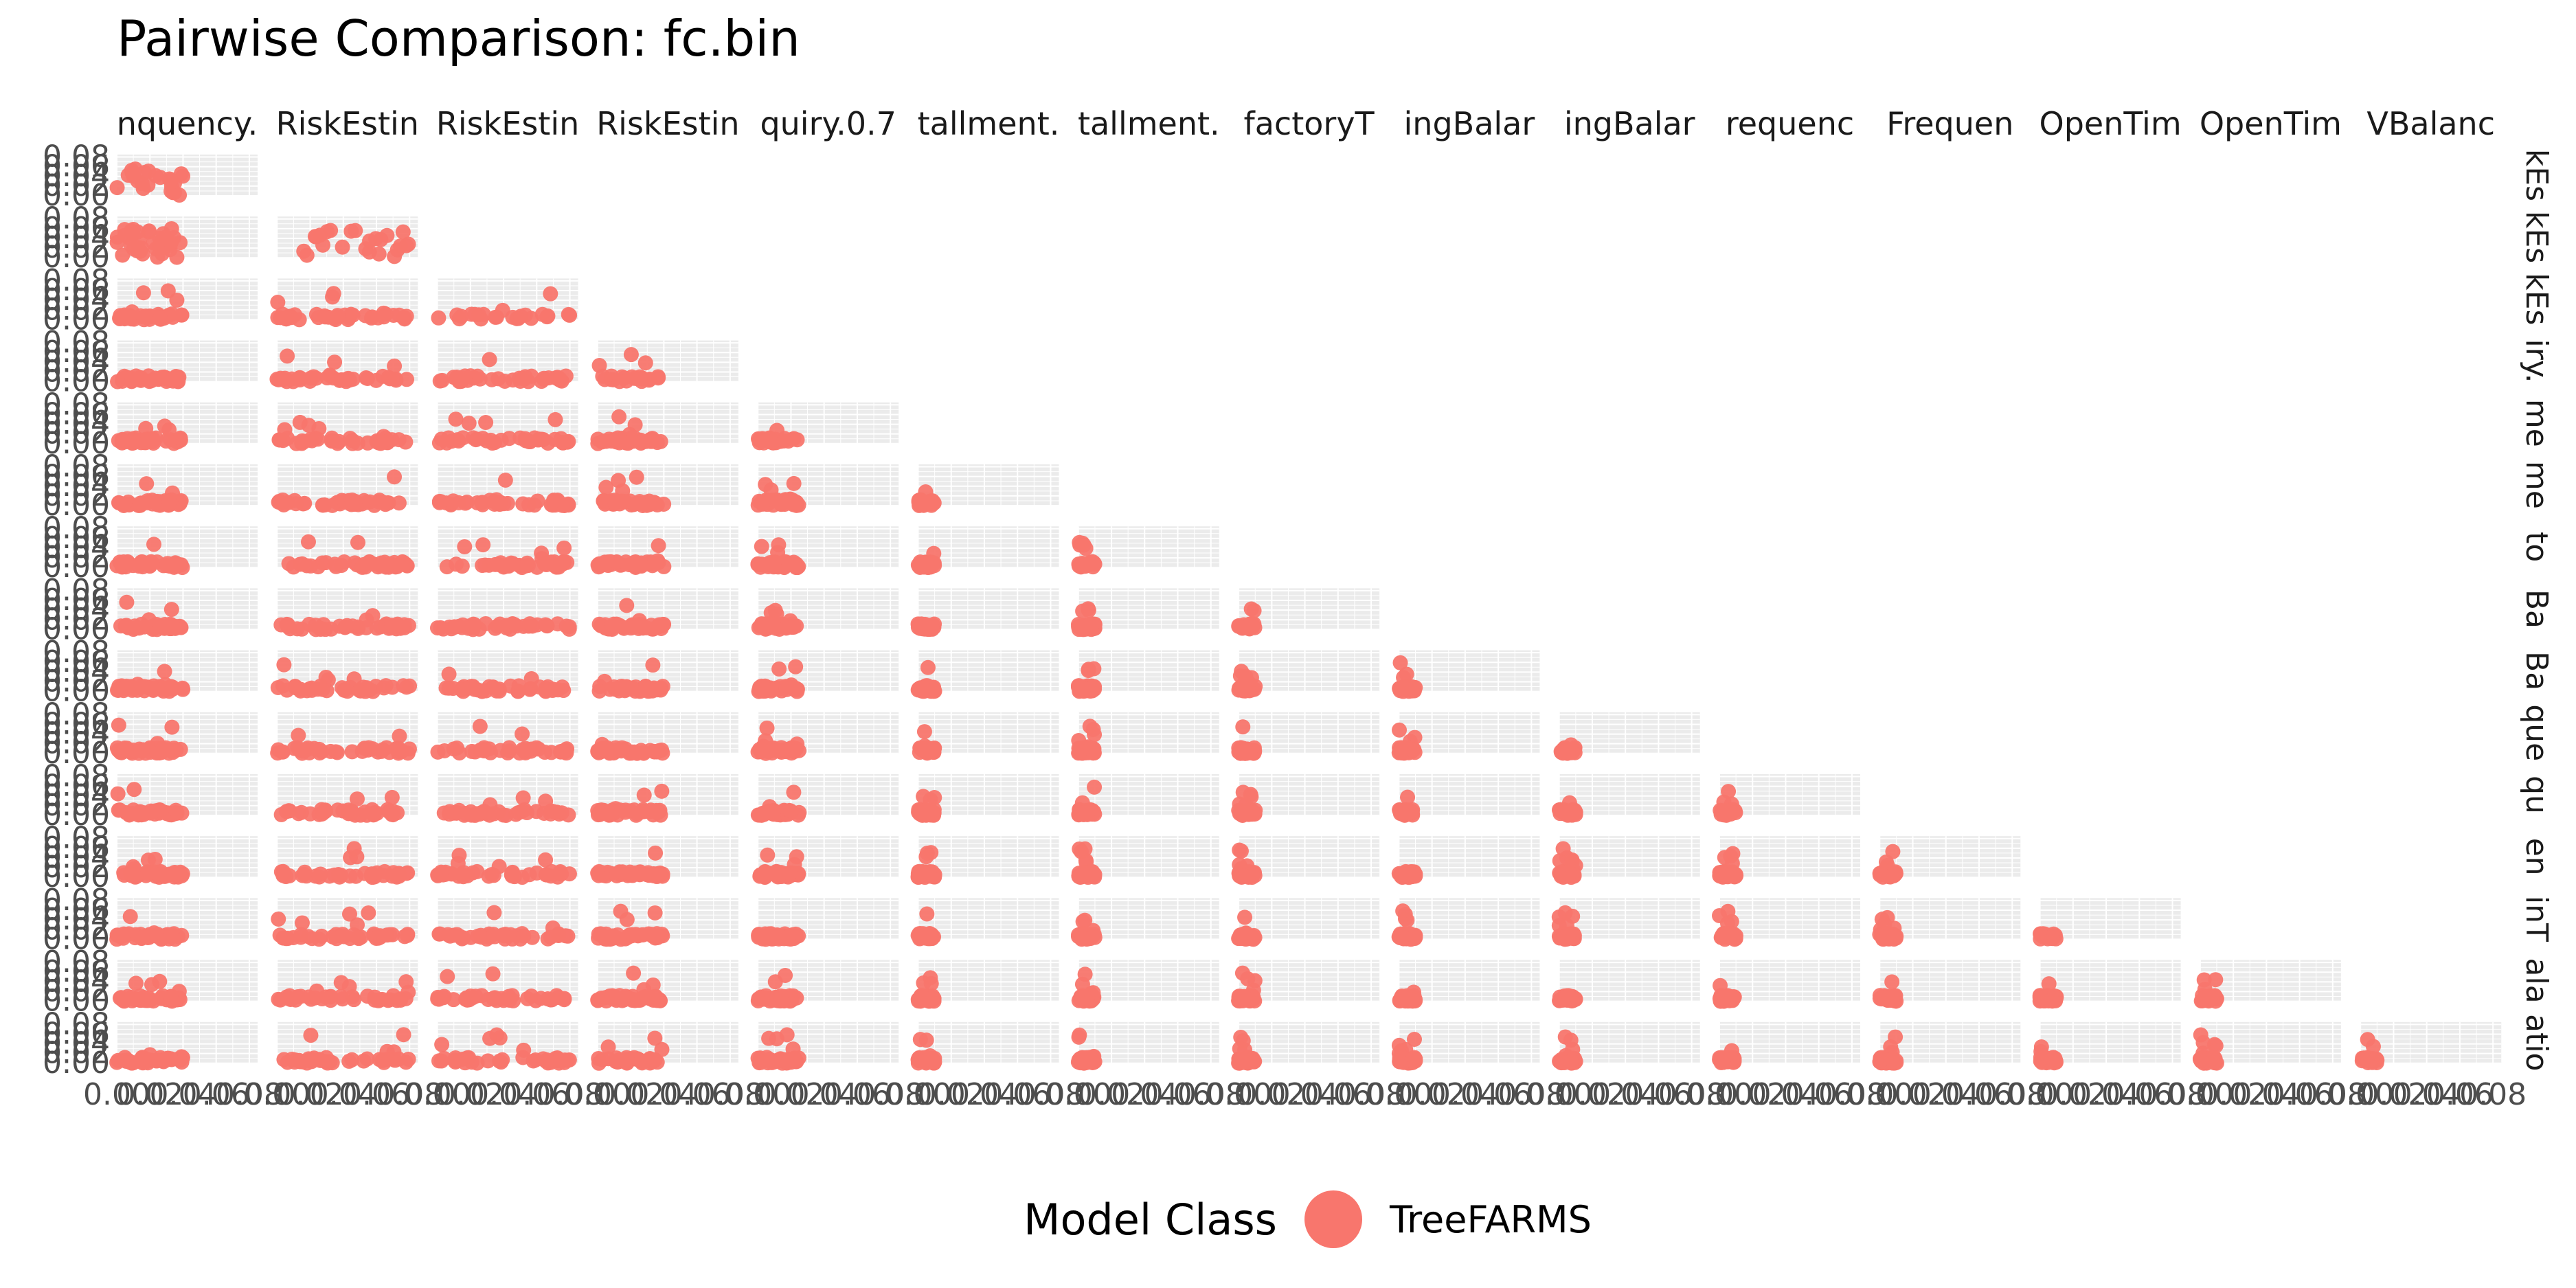 This screenshot has height=1288, width=2576. Describe the element at coordinates (2536, 175) in the screenshot. I see `row-strip-label: kEs` at that location.